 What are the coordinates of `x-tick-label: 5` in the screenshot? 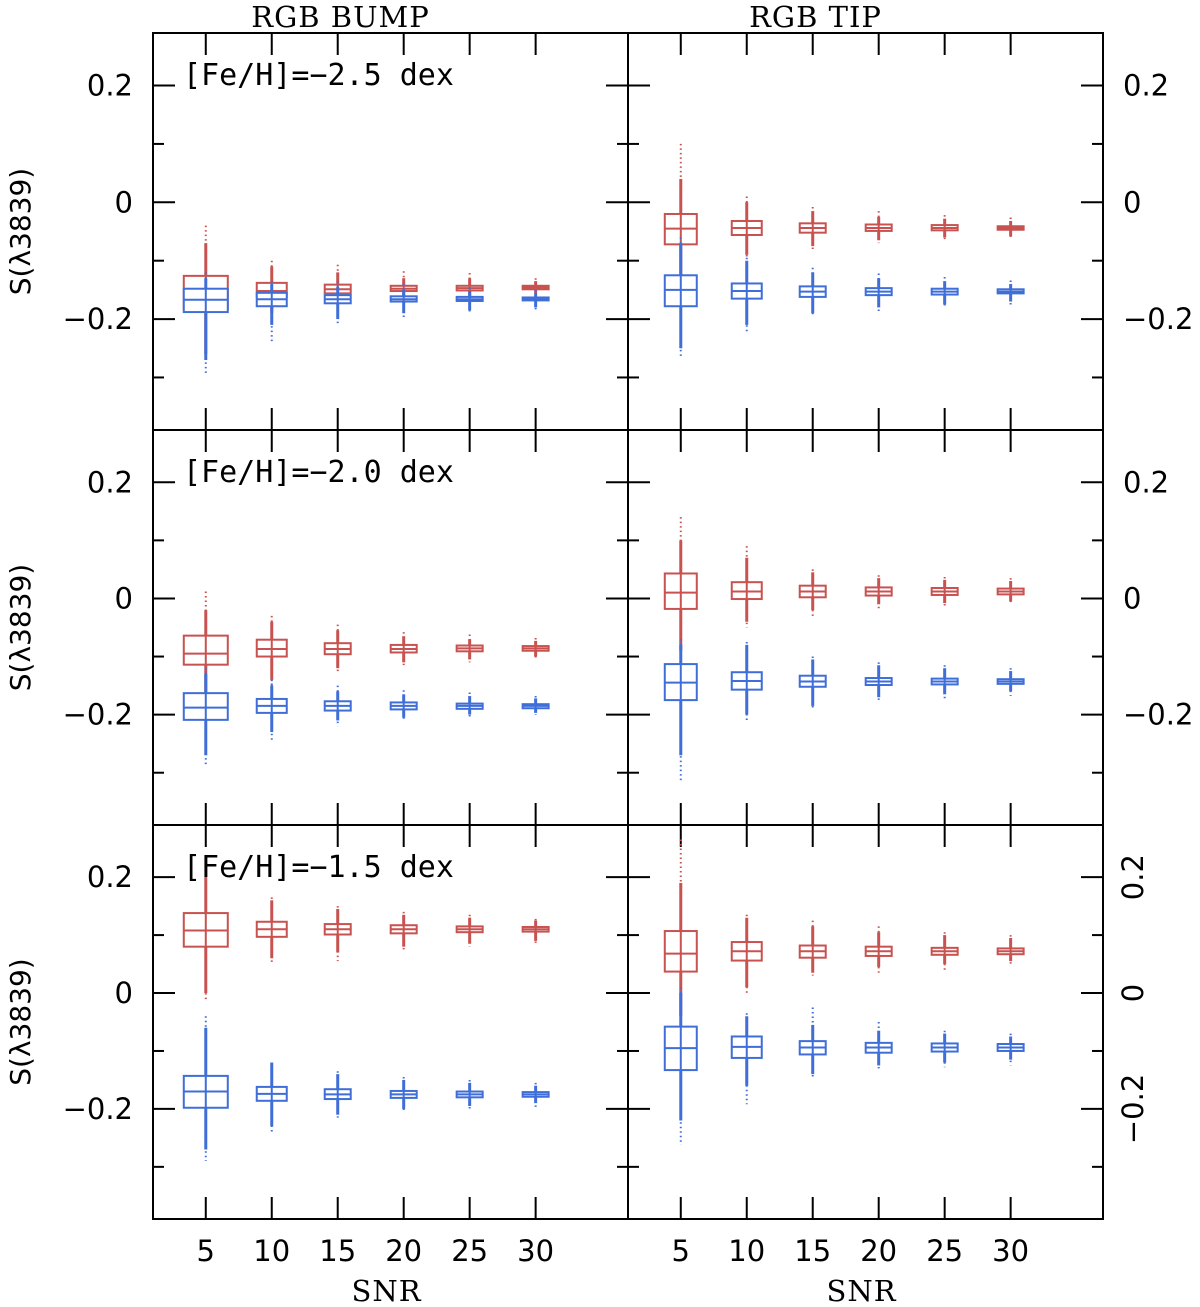 It's located at (681, 1251).